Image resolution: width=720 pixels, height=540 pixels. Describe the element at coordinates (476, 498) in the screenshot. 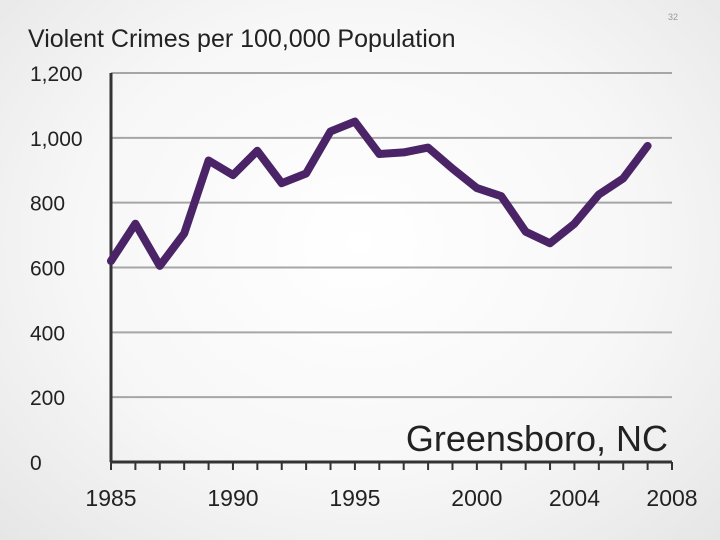

I see `x-tick-label: 2000` at that location.